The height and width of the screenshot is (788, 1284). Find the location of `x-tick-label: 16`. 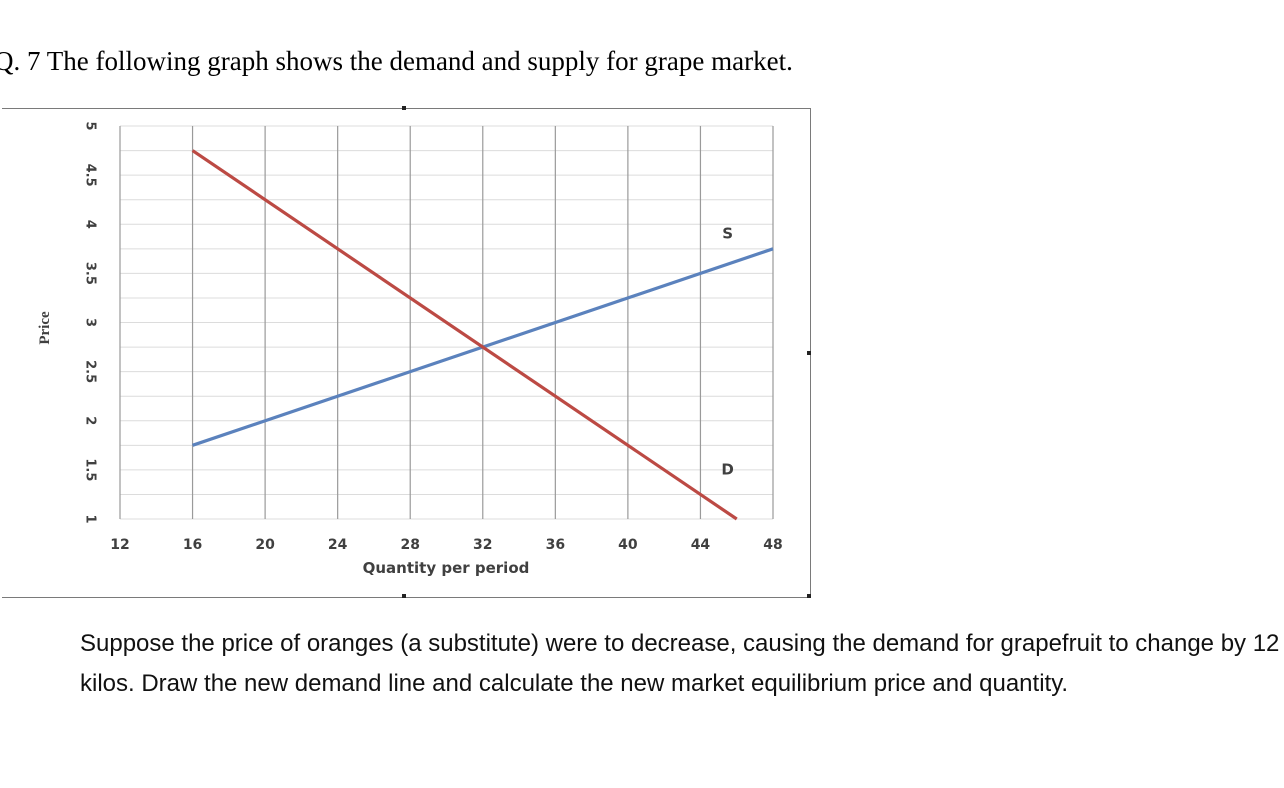

x-tick-label: 16 is located at coordinates (192, 545).